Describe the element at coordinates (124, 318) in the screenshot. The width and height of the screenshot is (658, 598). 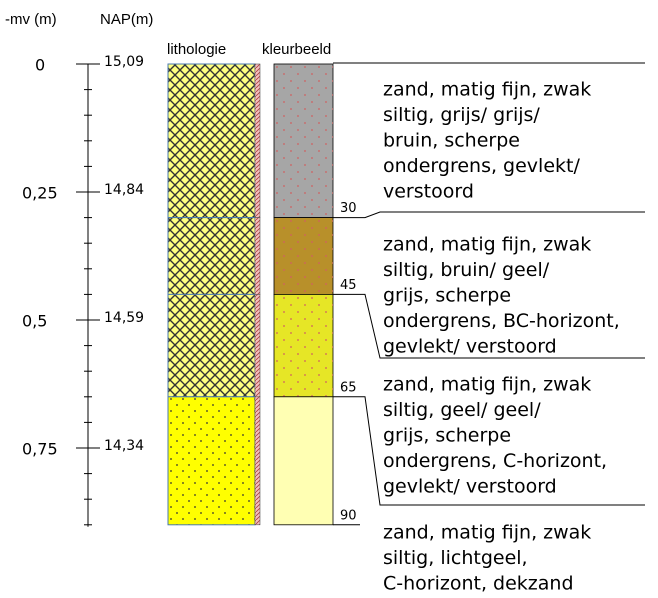
I see `nap-label: 14,59` at that location.